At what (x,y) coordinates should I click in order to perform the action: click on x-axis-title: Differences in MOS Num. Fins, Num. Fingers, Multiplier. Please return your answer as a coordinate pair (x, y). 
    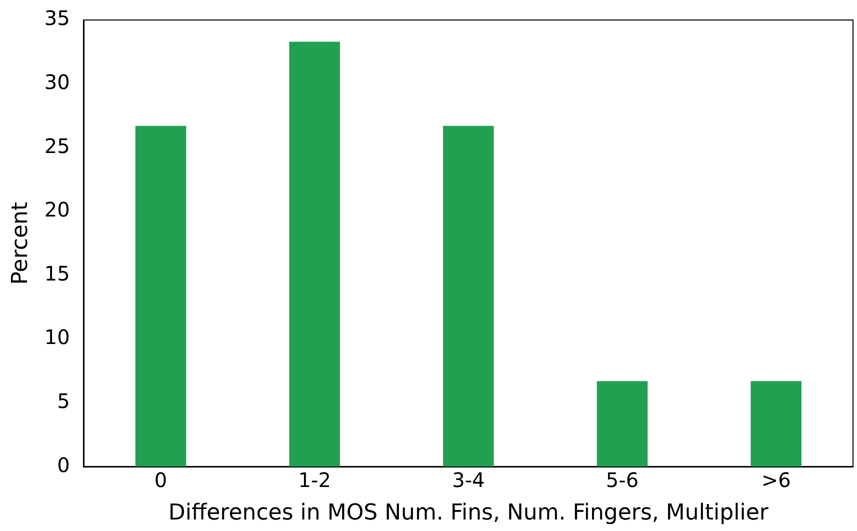
    Looking at the image, I should click on (469, 513).